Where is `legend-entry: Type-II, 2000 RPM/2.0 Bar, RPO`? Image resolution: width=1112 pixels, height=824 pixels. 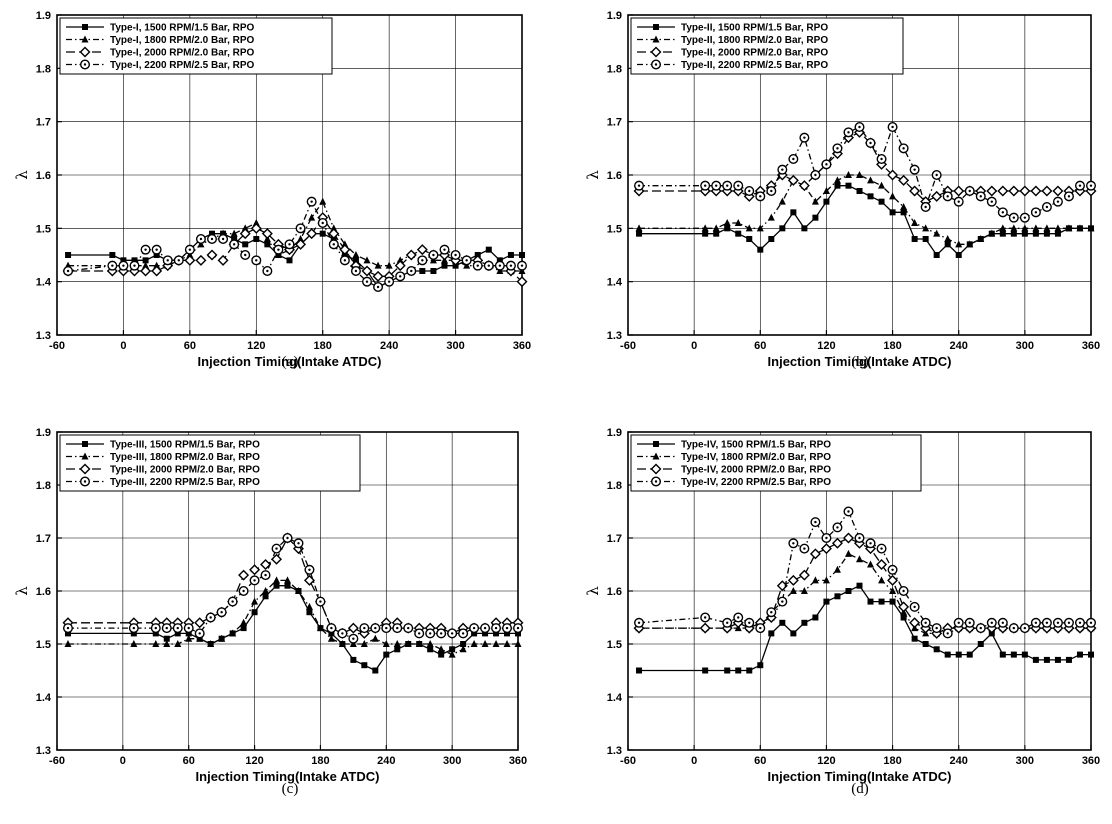 legend-entry: Type-II, 2000 RPM/2.0 Bar, RPO is located at coordinates (754, 53).